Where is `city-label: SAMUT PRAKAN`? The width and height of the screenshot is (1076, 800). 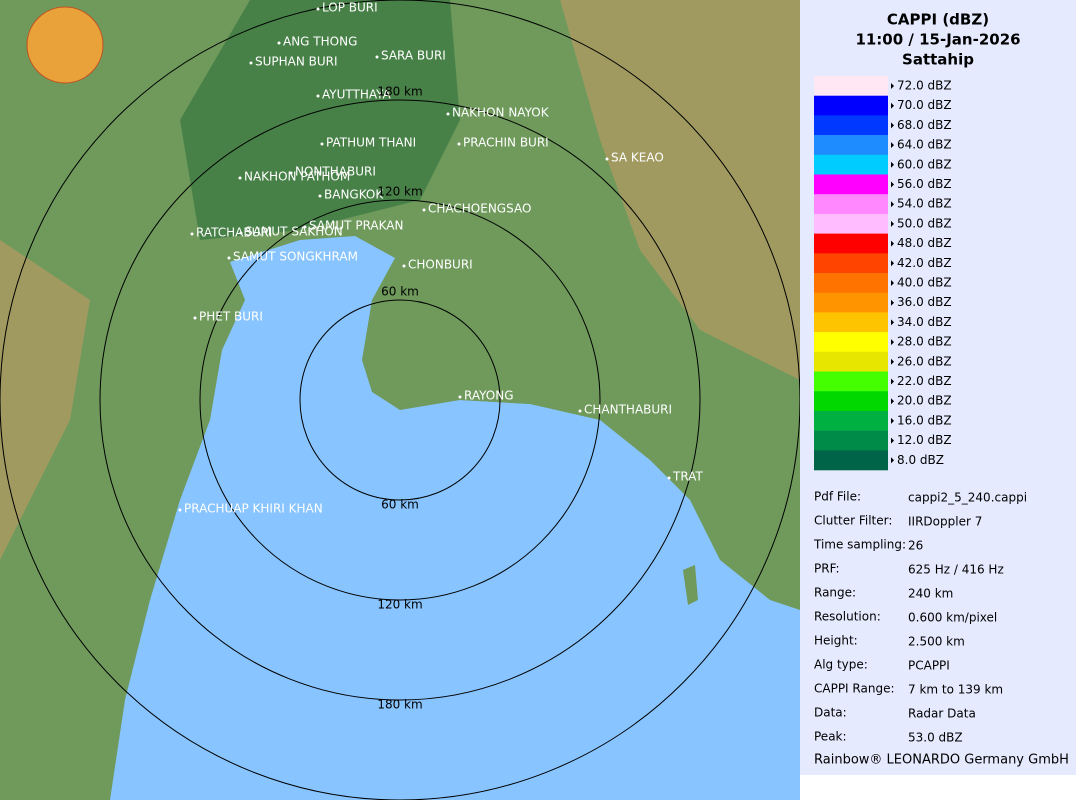
city-label: SAMUT PRAKAN is located at coordinates (356, 226).